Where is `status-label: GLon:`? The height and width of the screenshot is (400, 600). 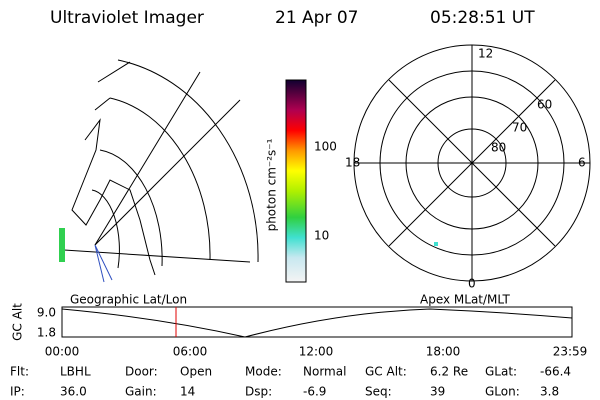 status-label: GLon: is located at coordinates (502, 392).